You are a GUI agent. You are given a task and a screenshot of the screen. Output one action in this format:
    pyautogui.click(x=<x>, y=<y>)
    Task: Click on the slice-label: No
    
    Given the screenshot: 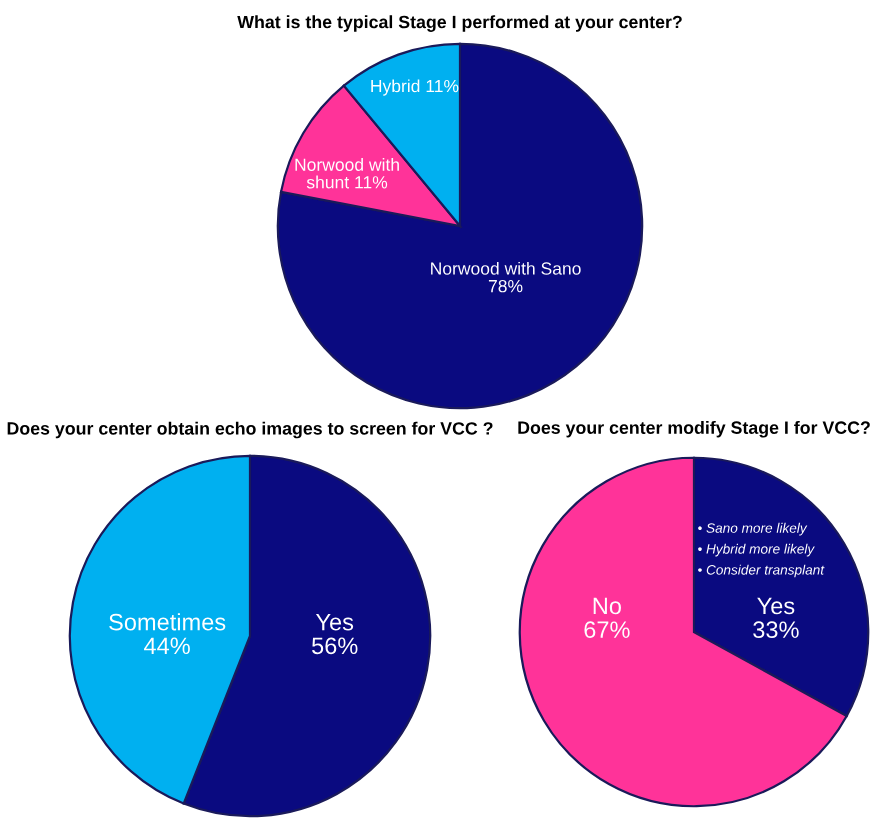 What is the action you would take?
    pyautogui.click(x=607, y=606)
    